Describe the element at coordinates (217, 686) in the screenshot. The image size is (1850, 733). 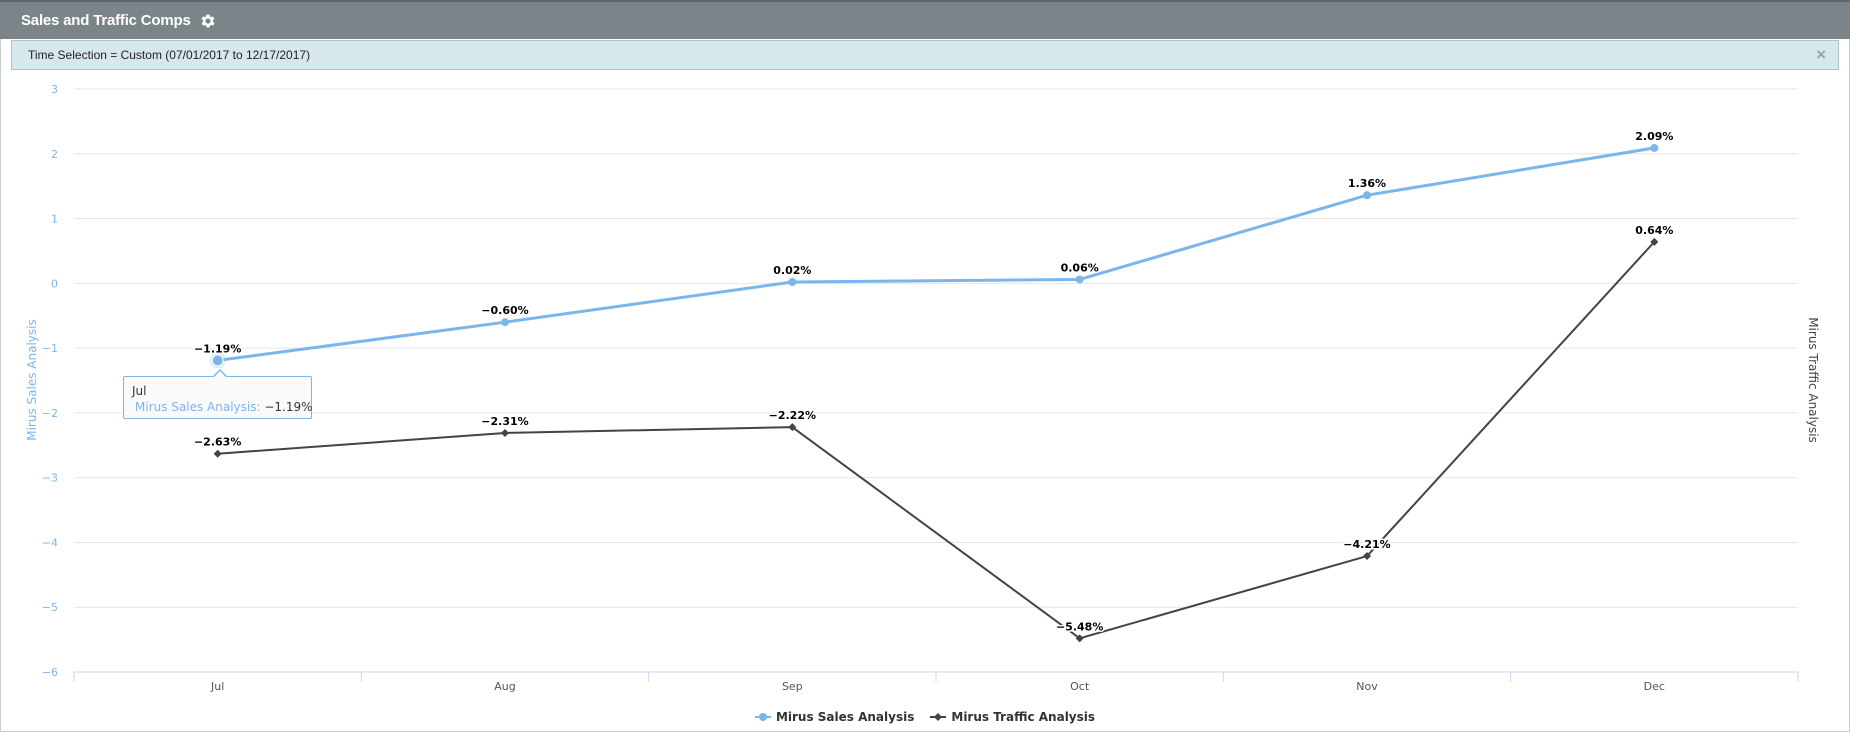
I see `x-tick-label: Jul` at that location.